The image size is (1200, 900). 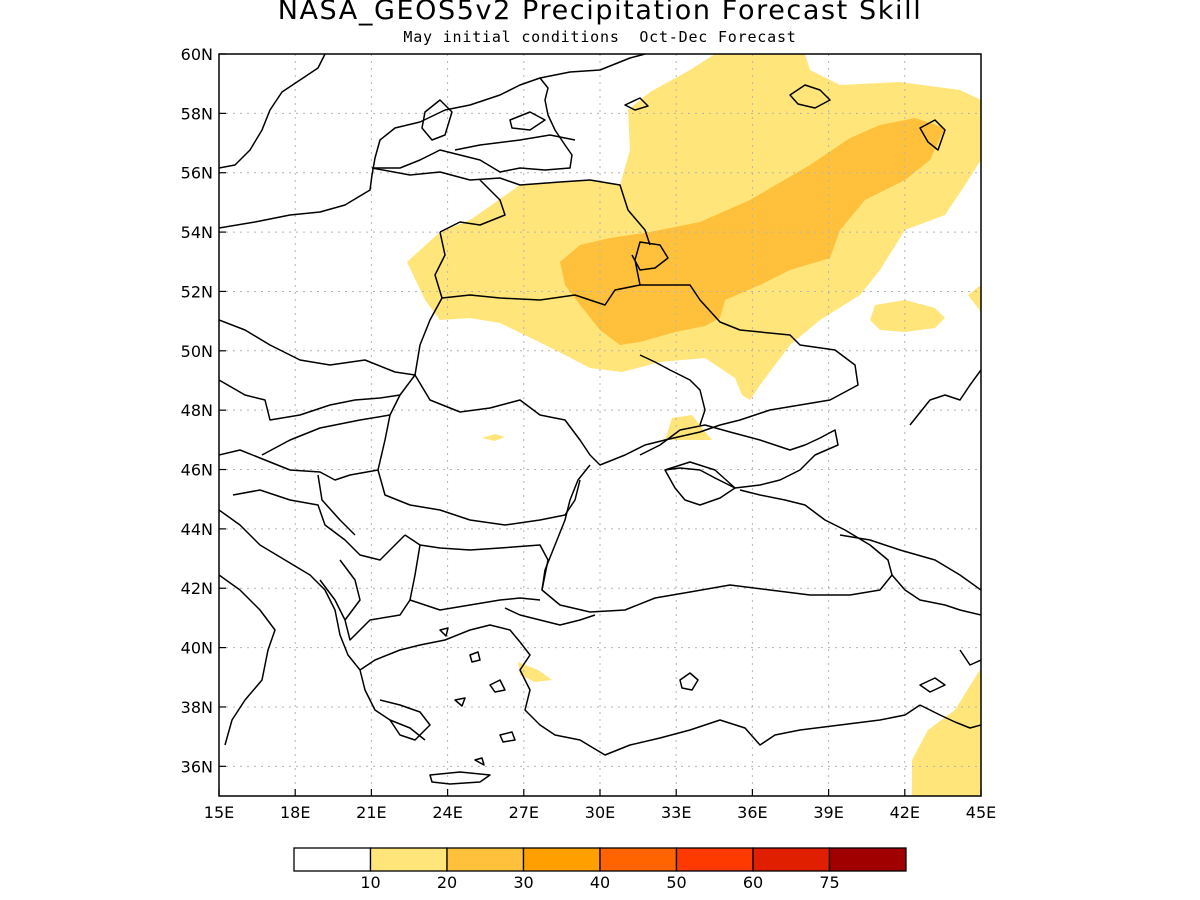 What do you see at coordinates (524, 812) in the screenshot?
I see `lon-tick-label: 27E` at bounding box center [524, 812].